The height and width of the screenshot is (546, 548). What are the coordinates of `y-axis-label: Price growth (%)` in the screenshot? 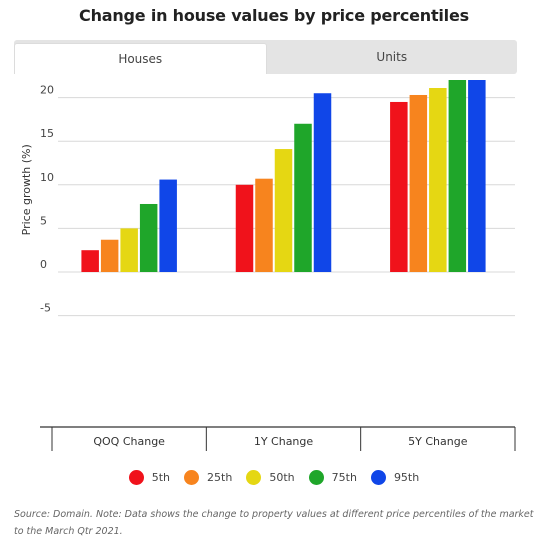 It's located at (26, 189).